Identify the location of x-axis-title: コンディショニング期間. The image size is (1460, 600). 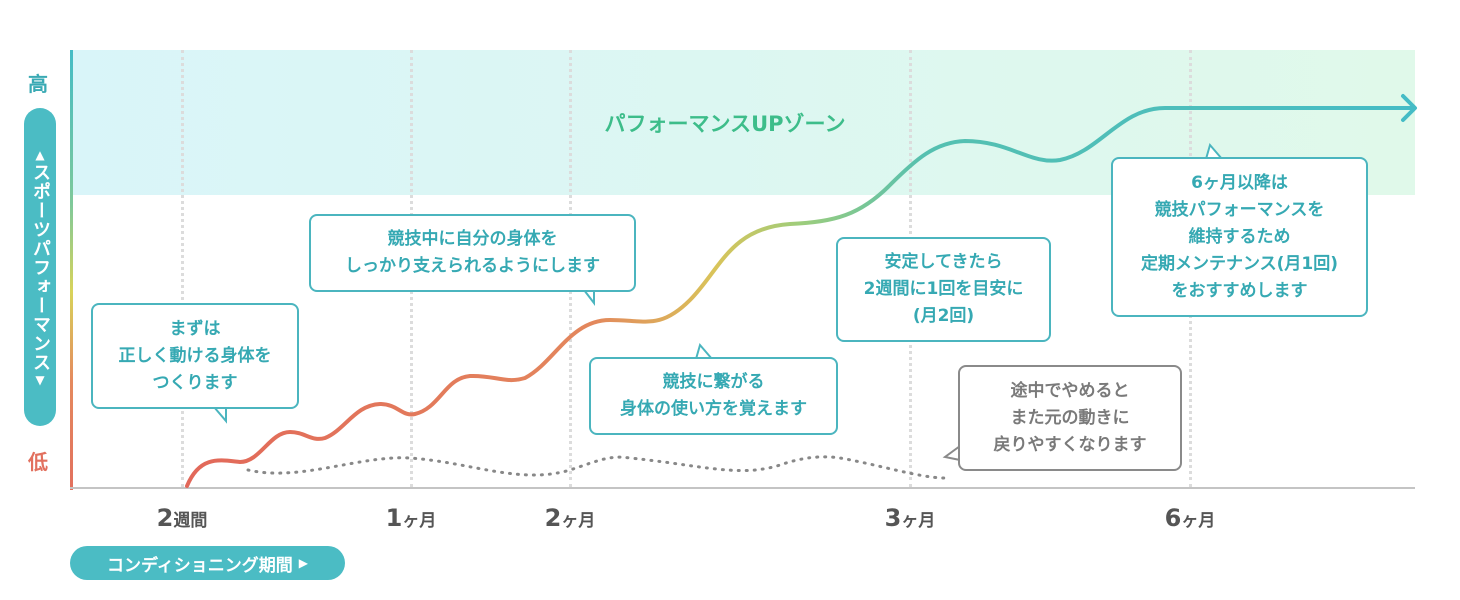
(199, 565).